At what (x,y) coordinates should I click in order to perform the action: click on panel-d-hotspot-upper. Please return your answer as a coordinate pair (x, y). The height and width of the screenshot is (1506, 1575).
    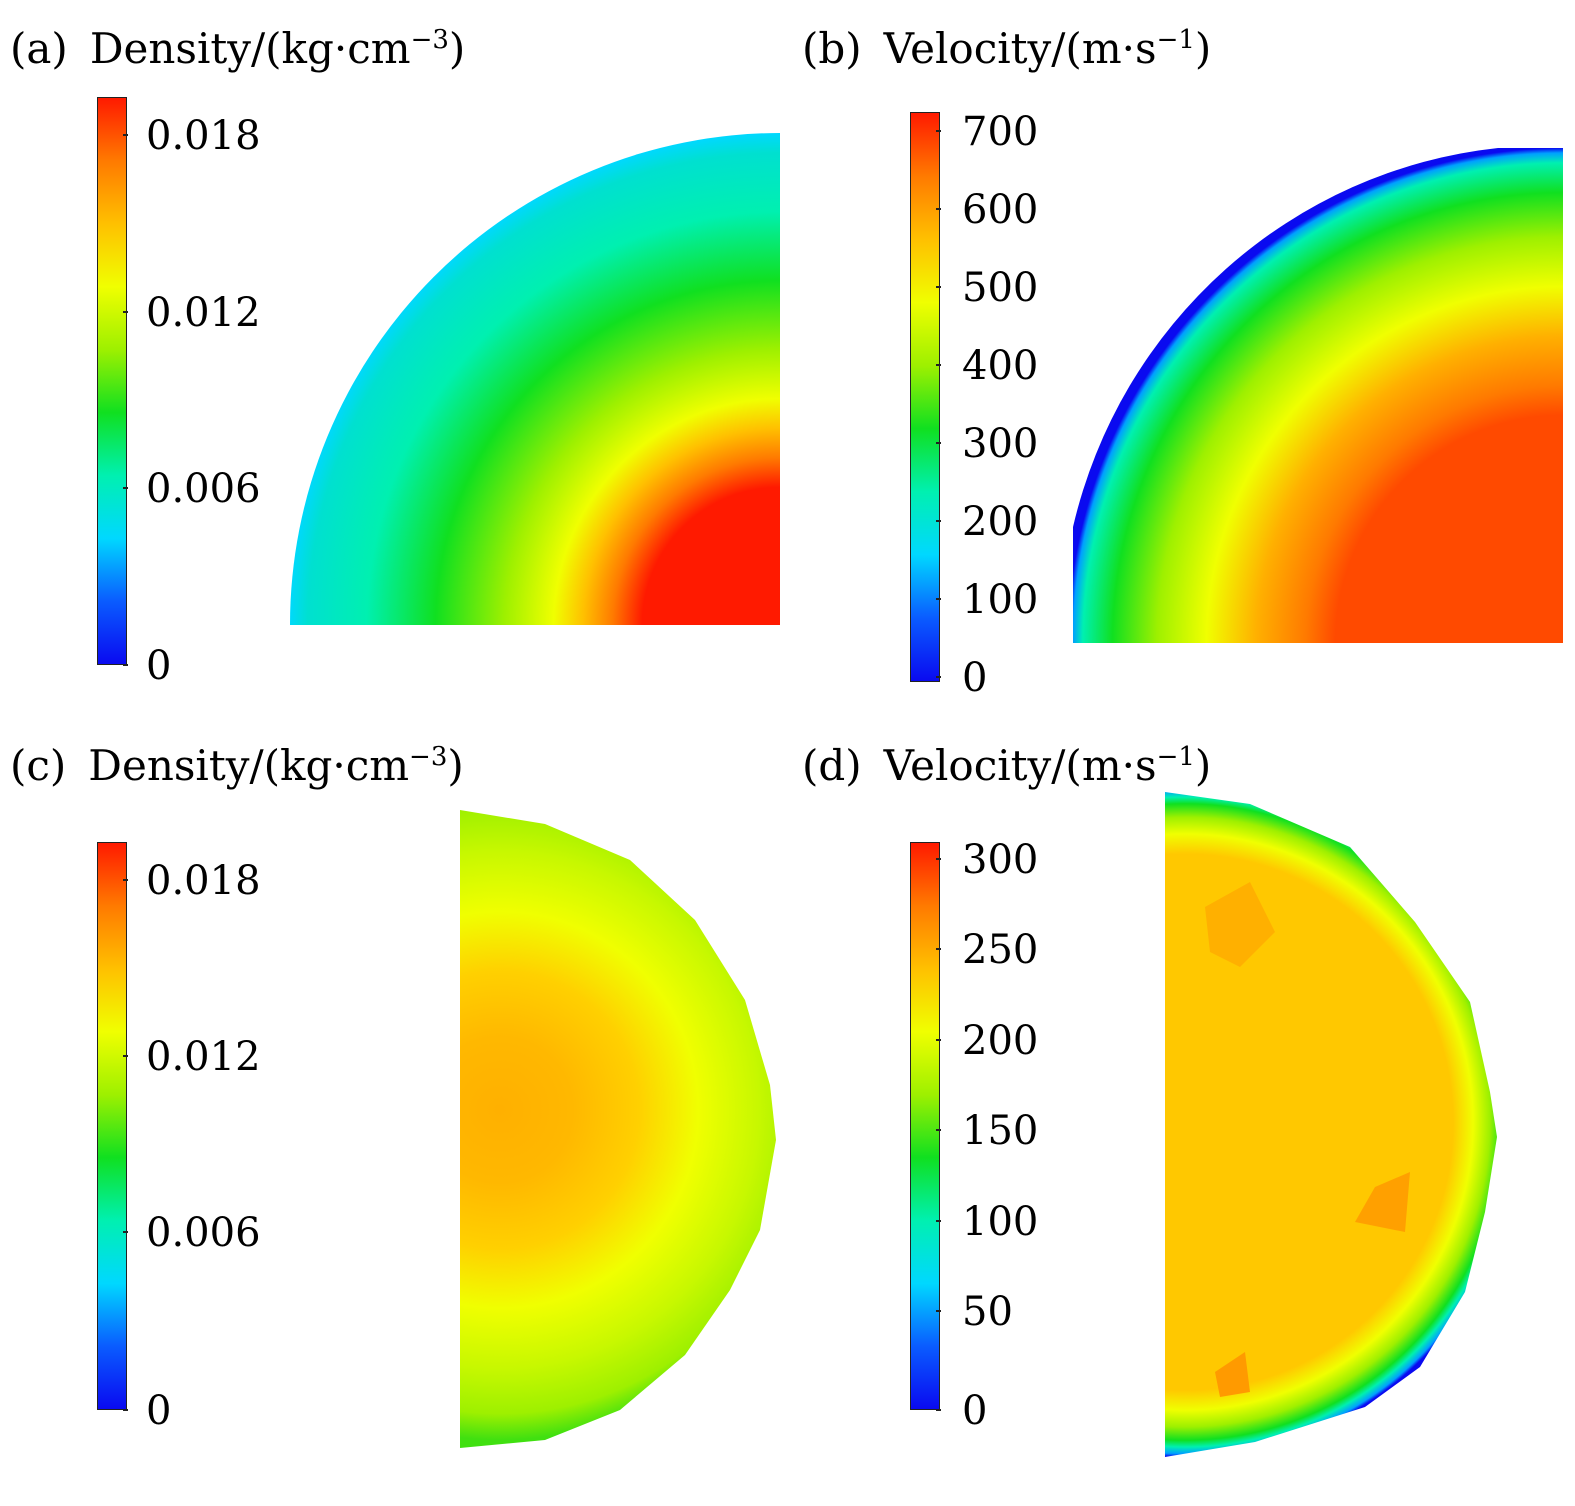
    Looking at the image, I should click on (1240, 924).